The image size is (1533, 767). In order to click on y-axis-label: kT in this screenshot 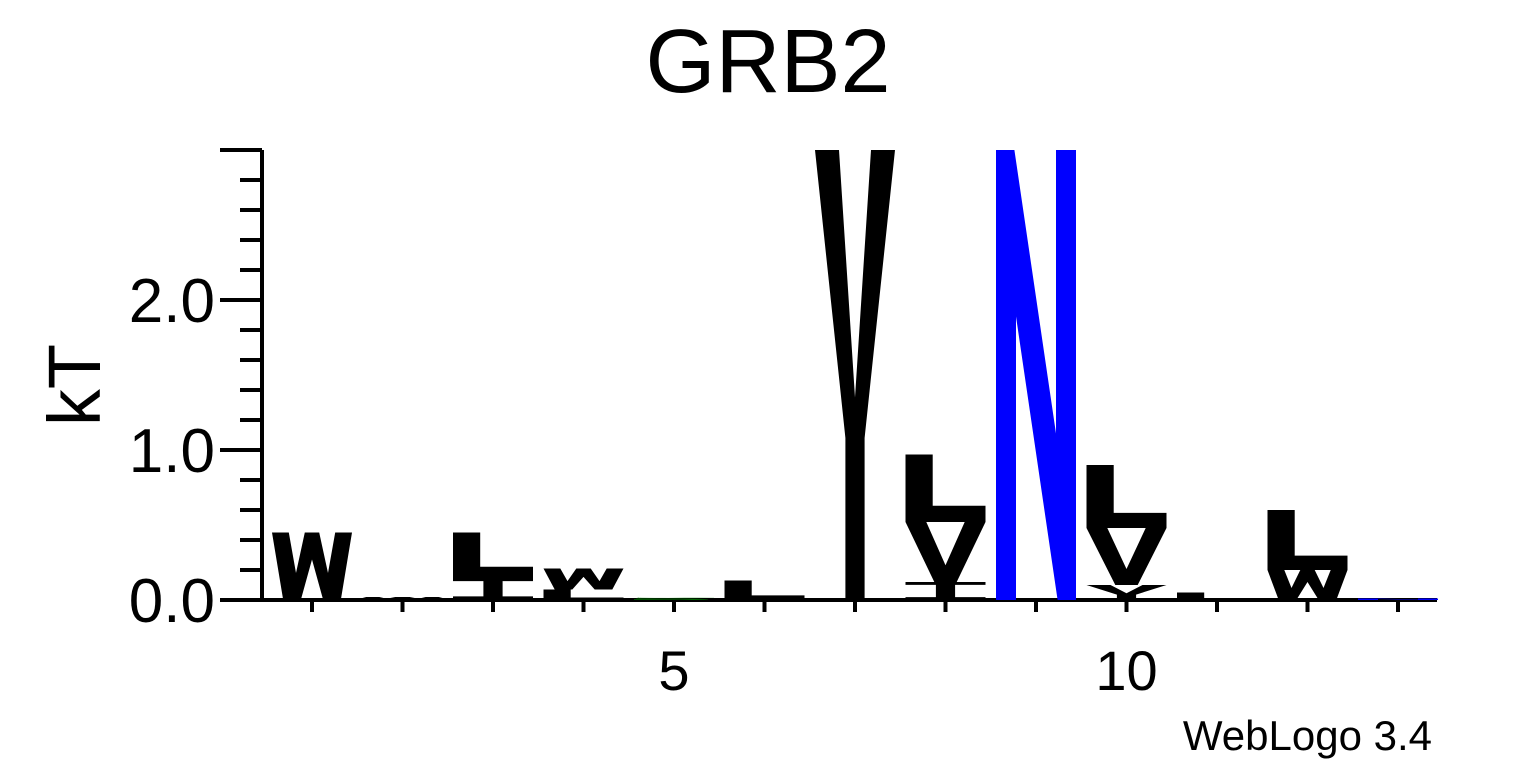, I will do `click(74, 385)`.